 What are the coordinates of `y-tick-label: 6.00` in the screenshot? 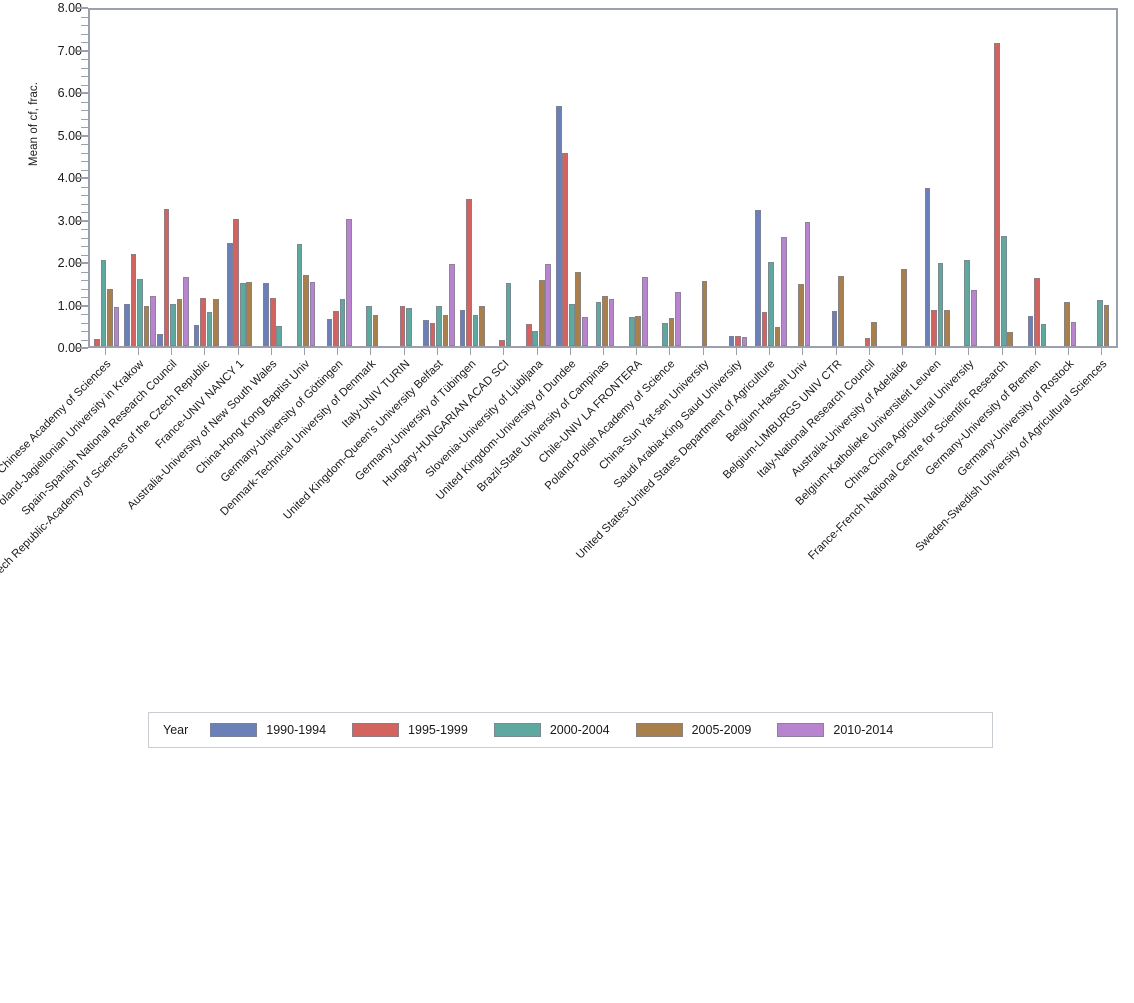 It's located at (69, 93).